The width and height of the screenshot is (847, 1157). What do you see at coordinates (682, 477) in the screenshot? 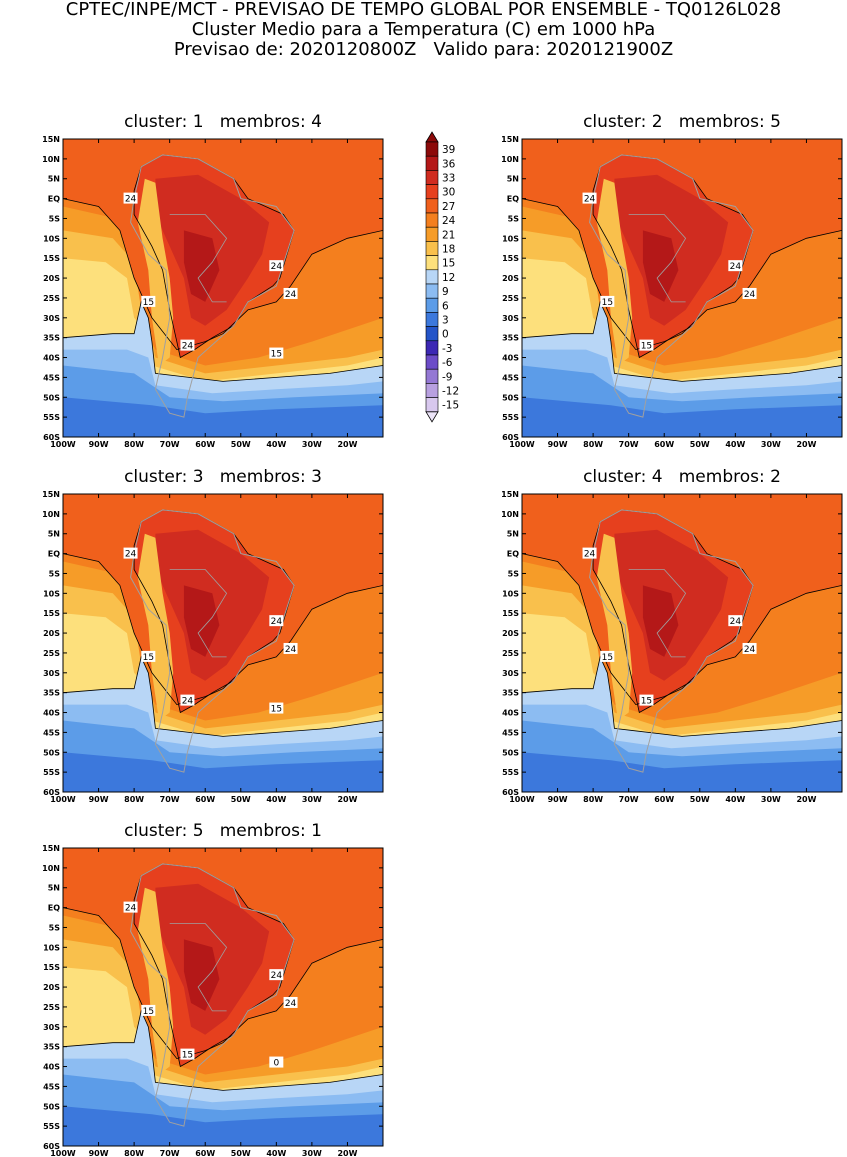
I see `panel-4-title: cluster: 4 membros: 2` at bounding box center [682, 477].